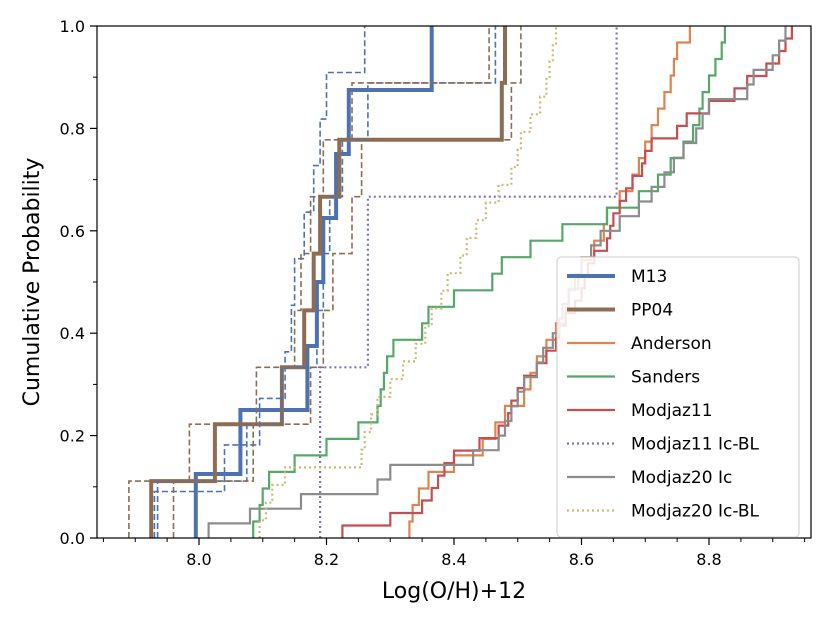 This screenshot has width=830, height=623. Describe the element at coordinates (695, 512) in the screenshot. I see `legend-label-modjaz20-ic-bl: Modjaz20 Ic-BL` at that location.